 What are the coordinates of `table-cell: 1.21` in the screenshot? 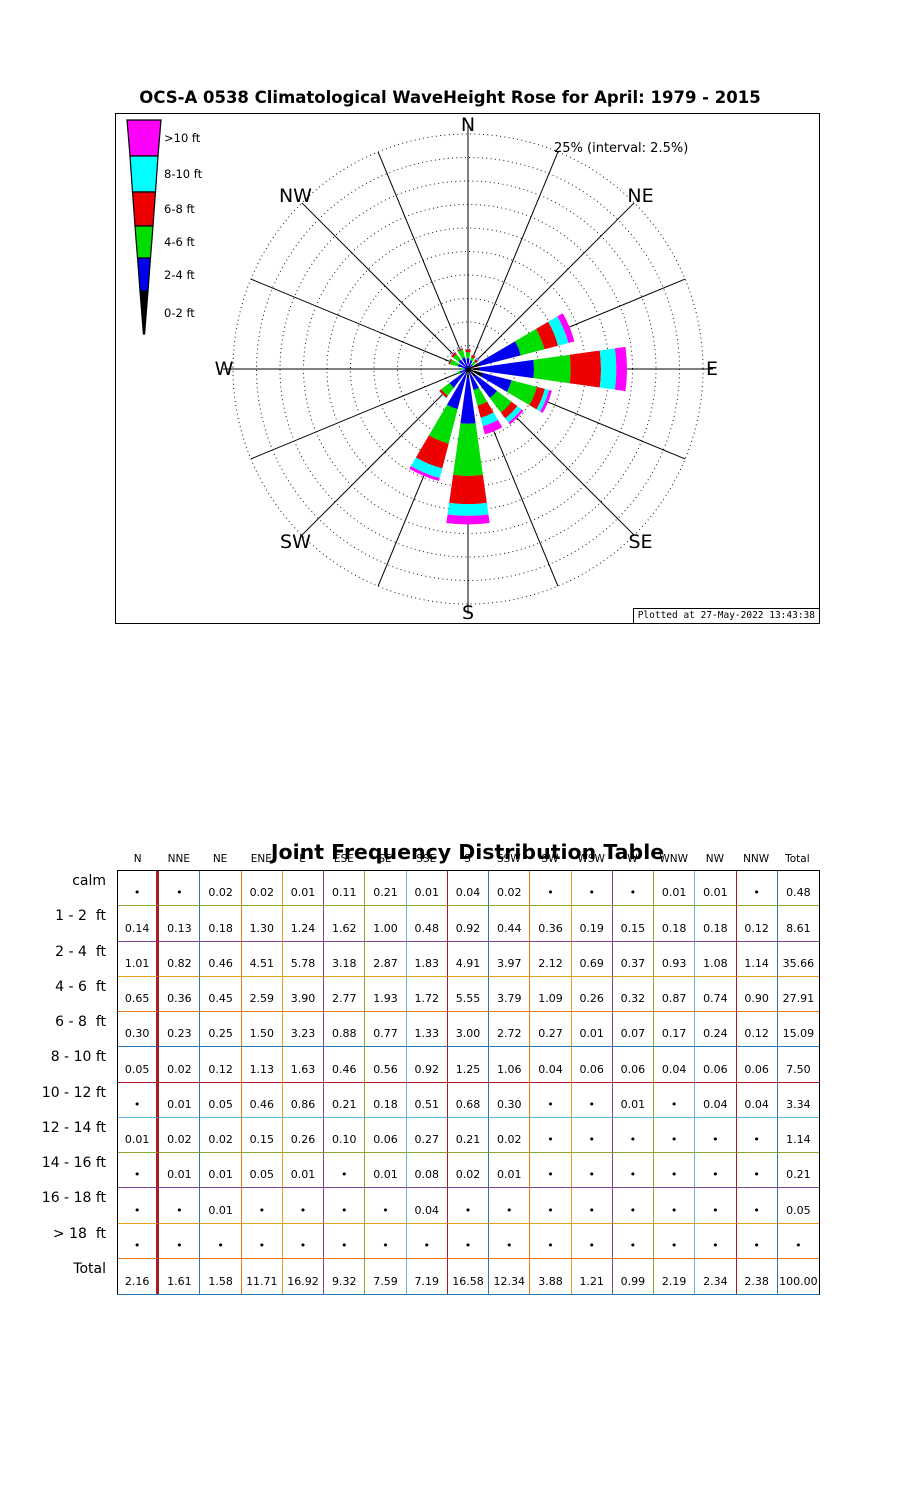 It's located at (592, 1276).